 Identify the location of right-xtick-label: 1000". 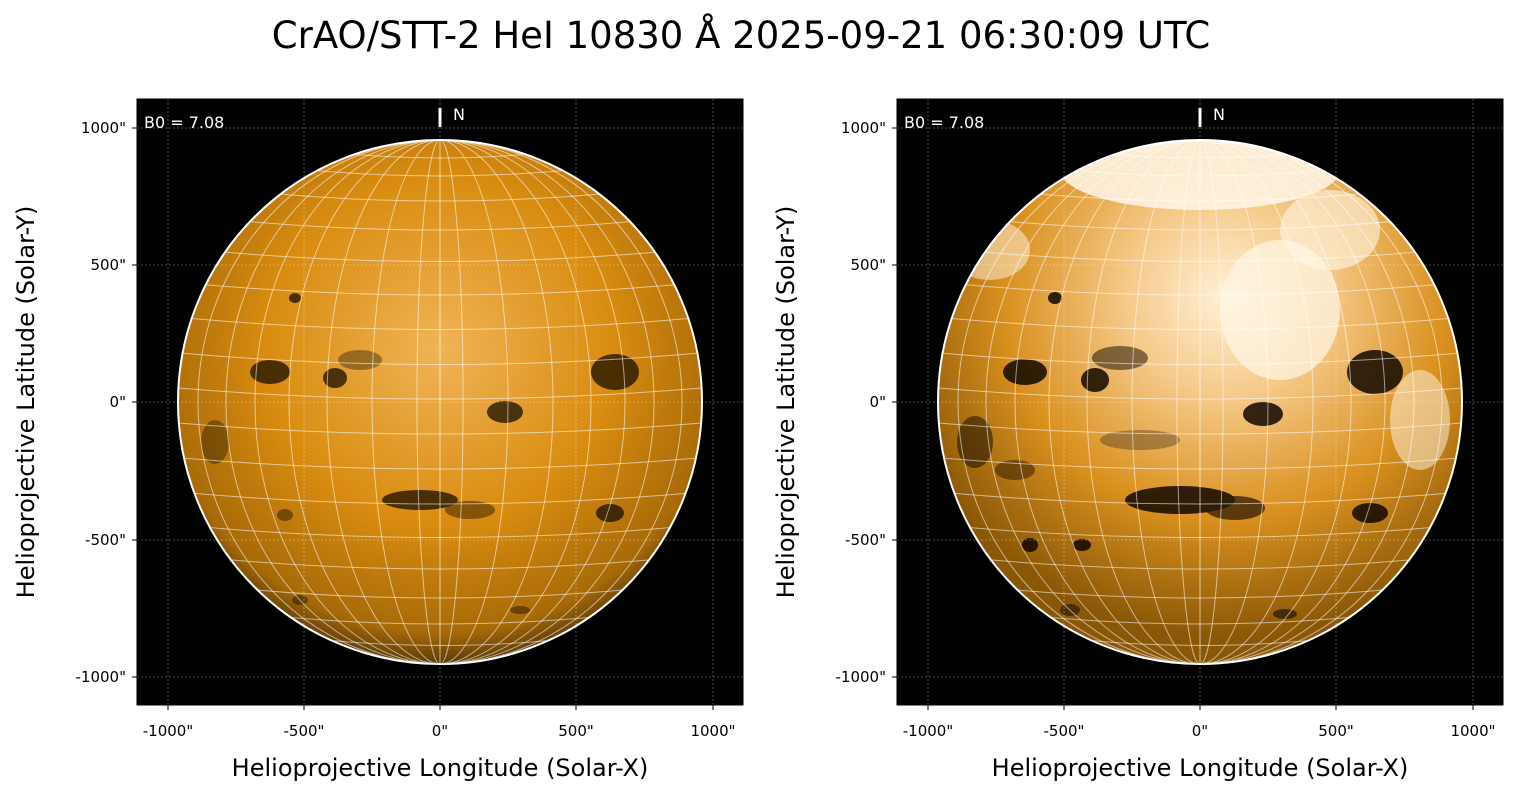
(1472, 731).